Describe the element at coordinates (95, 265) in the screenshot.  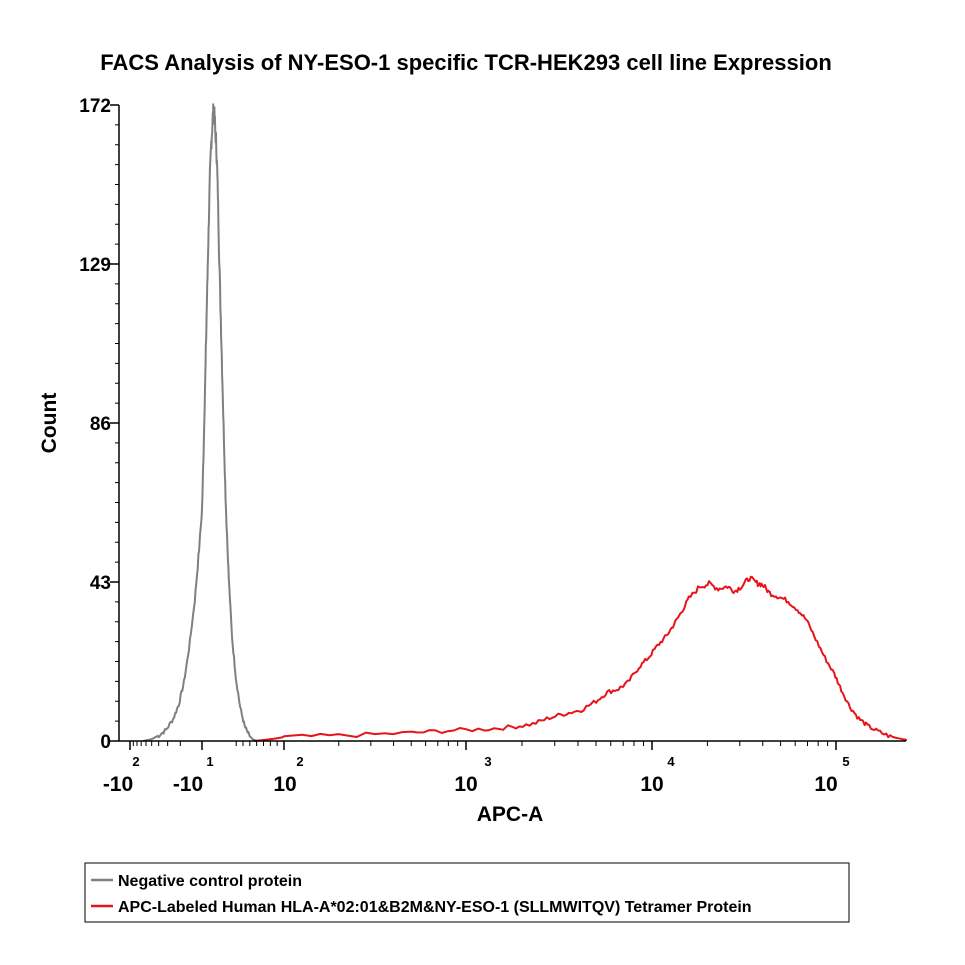
I see `y-tick-label: 129` at that location.